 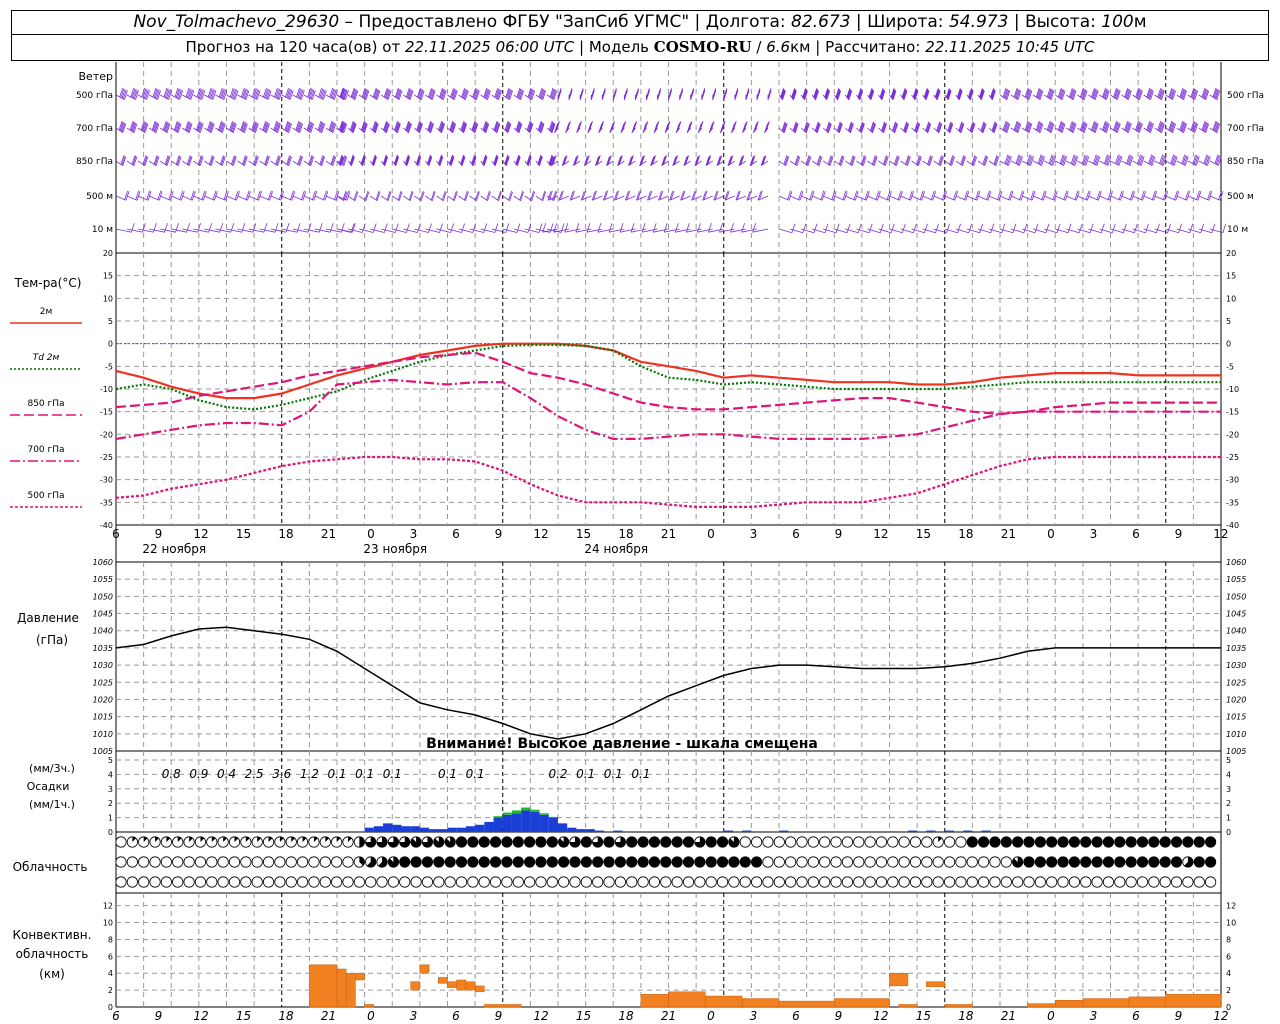 I want to click on hour-label: 21, so click(x=328, y=1016).